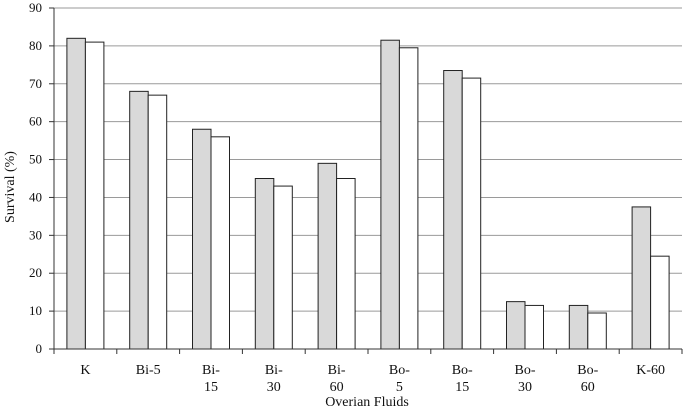 The width and height of the screenshot is (687, 413). Describe the element at coordinates (35, 234) in the screenshot. I see `y-tick-label: 30` at that location.